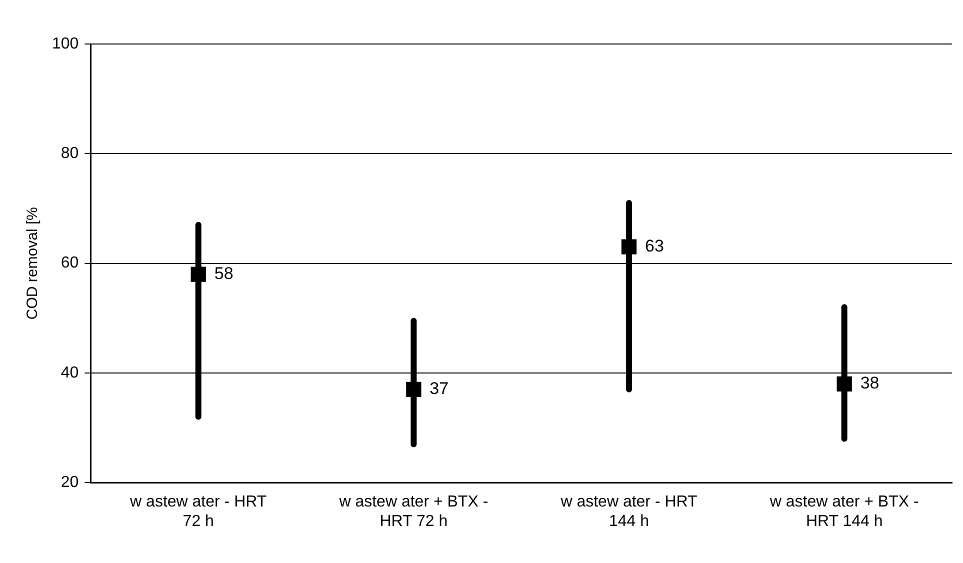  Describe the element at coordinates (654, 246) in the screenshot. I see `data-label: 63` at that location.